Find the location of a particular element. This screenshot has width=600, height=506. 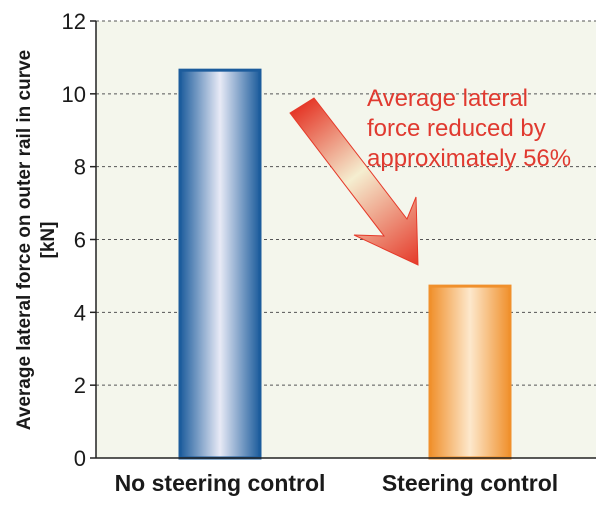

x-category-label: Steering control is located at coordinates (470, 483).